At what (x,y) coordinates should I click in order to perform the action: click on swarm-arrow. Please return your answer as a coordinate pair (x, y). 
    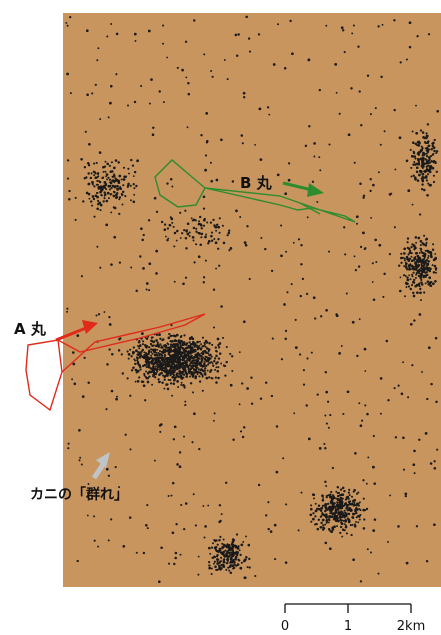
    Looking at the image, I should click on (100, 466).